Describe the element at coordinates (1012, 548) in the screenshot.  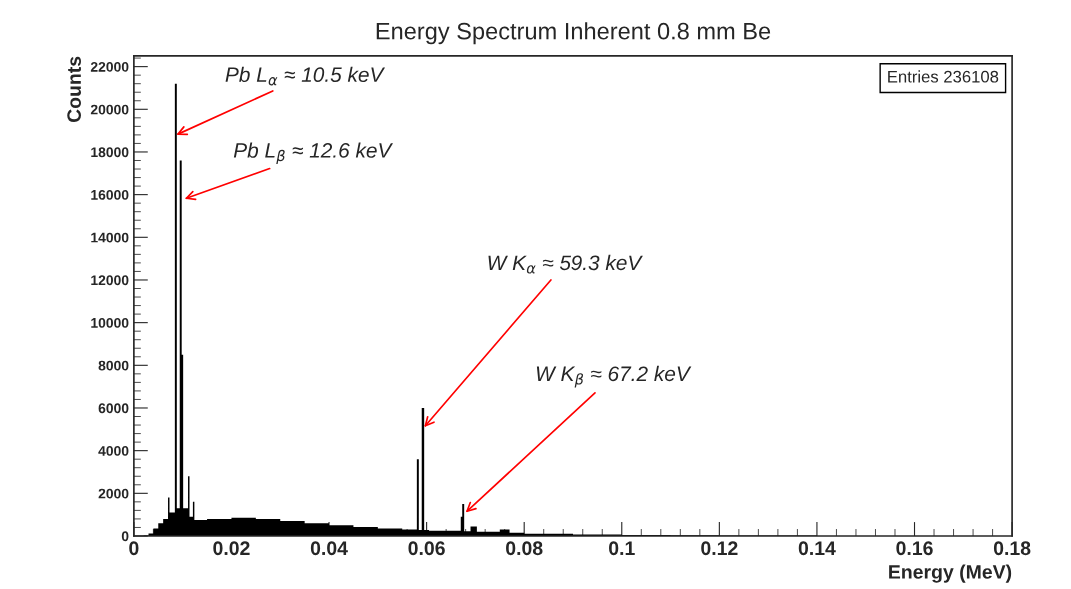
I see `x-tick-label: 0.18` at that location.